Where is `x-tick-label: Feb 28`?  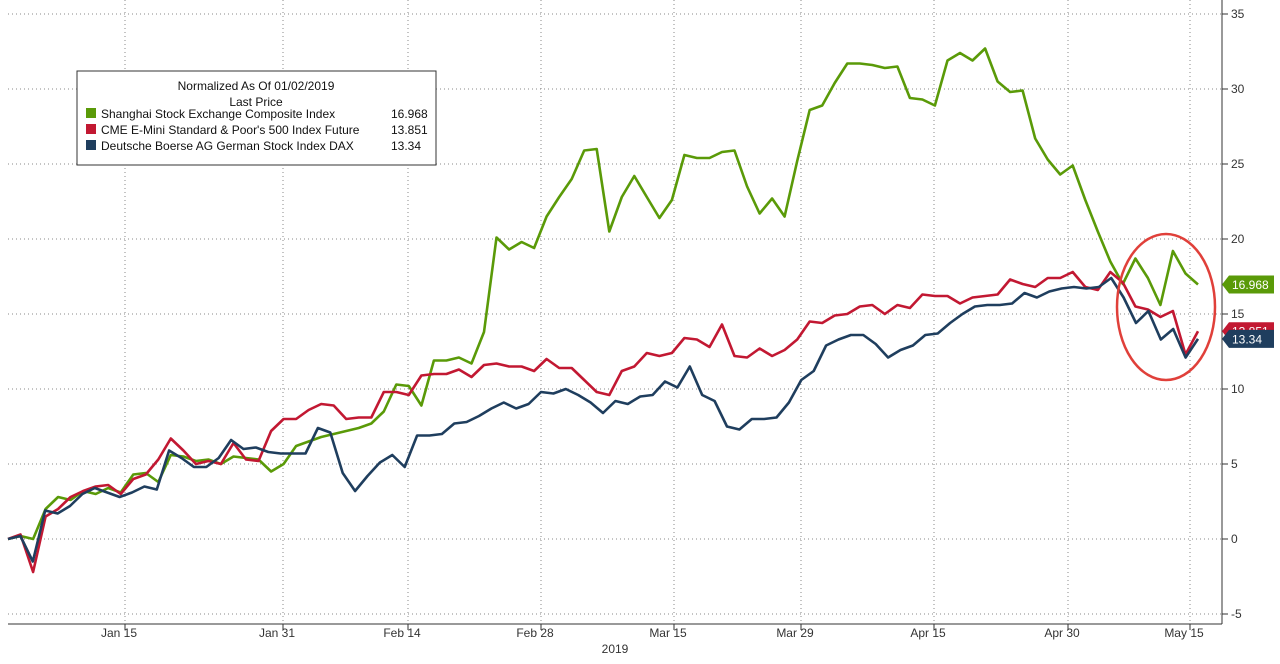 x-tick-label: Feb 28 is located at coordinates (535, 633).